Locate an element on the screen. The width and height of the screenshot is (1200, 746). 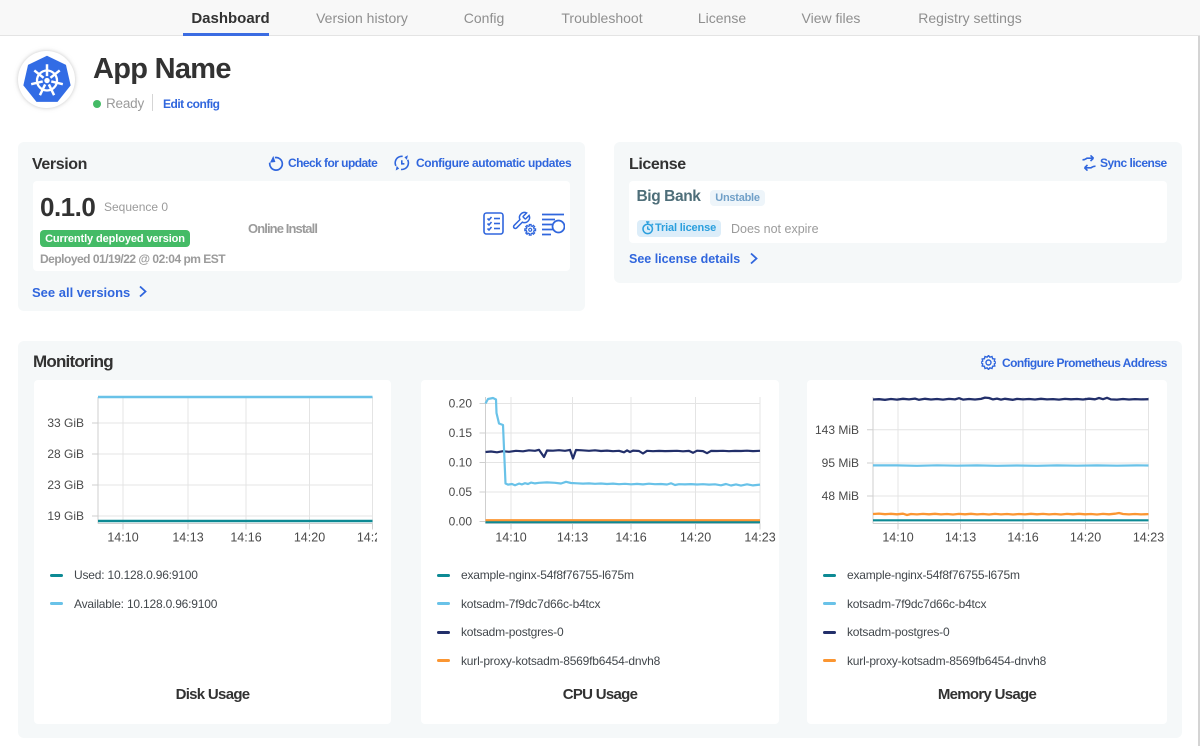
svg-text: 0.05 is located at coordinates (461, 492).